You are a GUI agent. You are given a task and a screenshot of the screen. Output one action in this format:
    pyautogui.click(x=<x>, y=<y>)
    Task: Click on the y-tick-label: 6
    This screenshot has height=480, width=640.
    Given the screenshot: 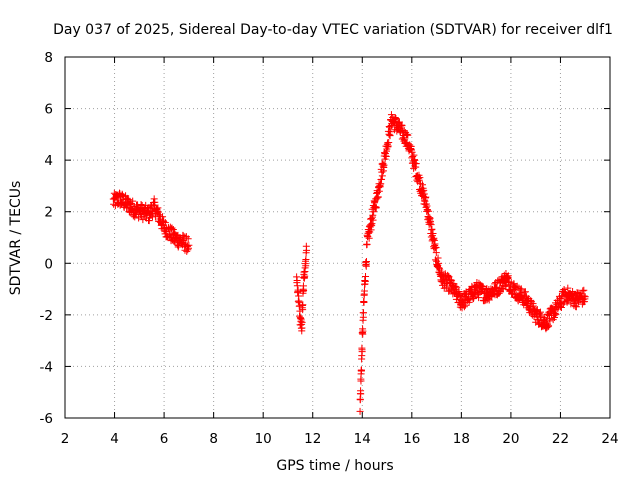 What is the action you would take?
    pyautogui.click(x=48, y=110)
    